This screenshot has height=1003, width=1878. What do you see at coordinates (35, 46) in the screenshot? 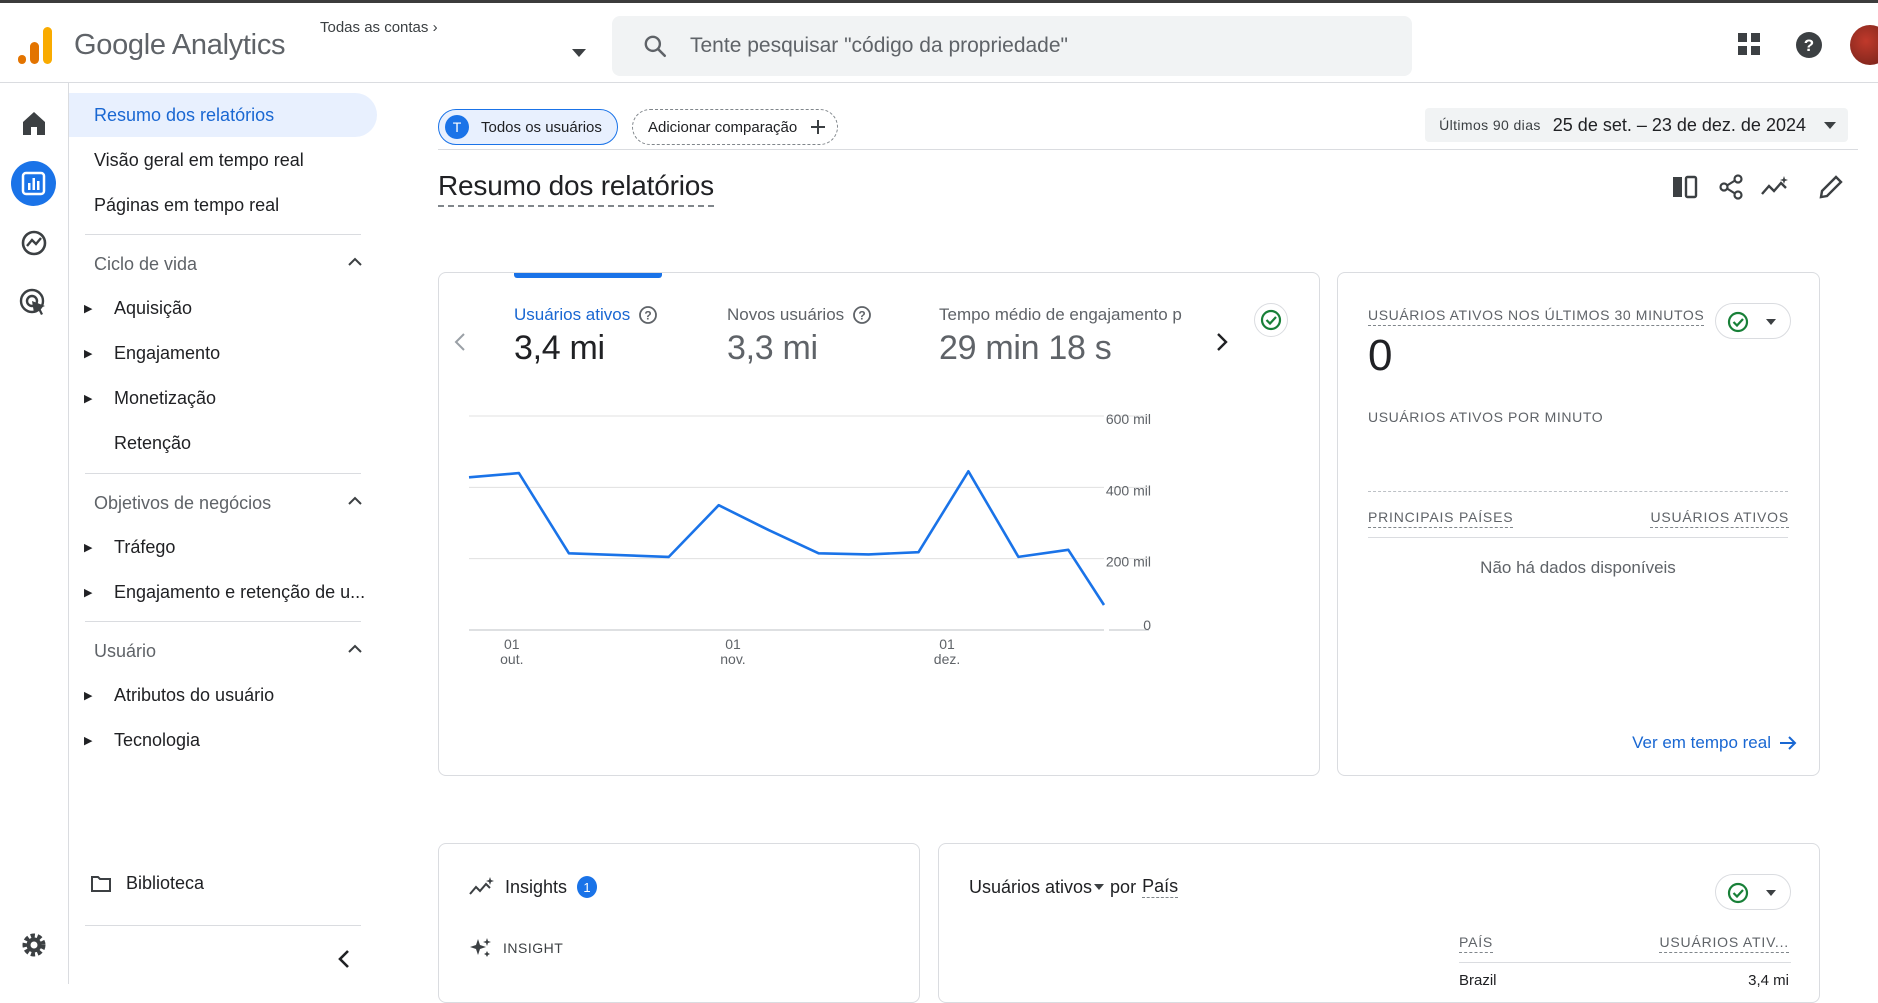
I see `analytics-logo-icon` at bounding box center [35, 46].